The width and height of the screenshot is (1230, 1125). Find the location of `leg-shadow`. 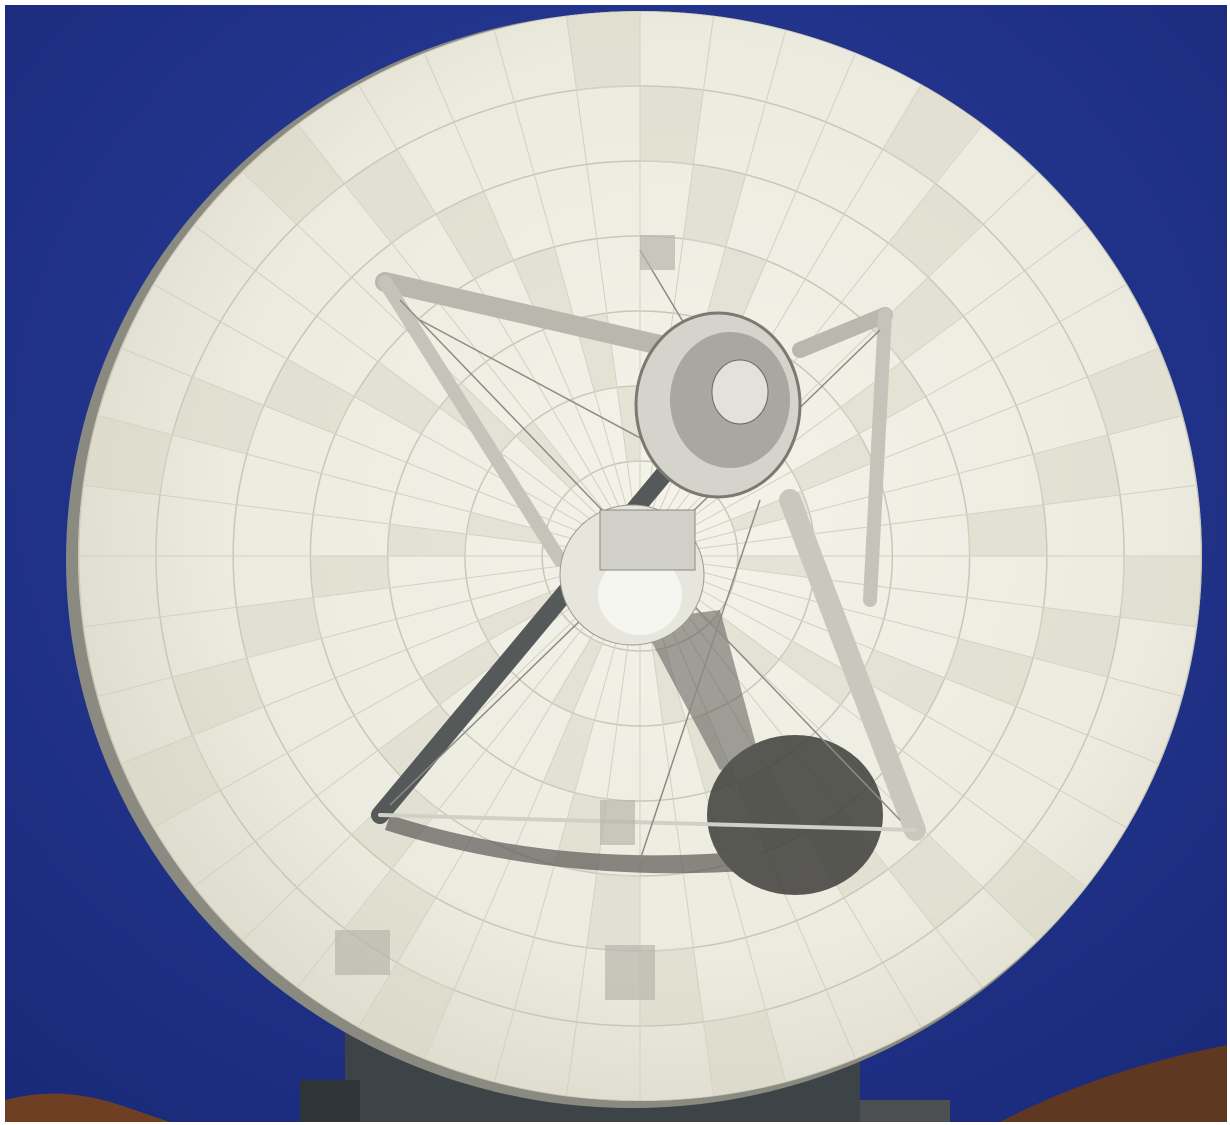

leg-shadow is located at coordinates (572, 844).